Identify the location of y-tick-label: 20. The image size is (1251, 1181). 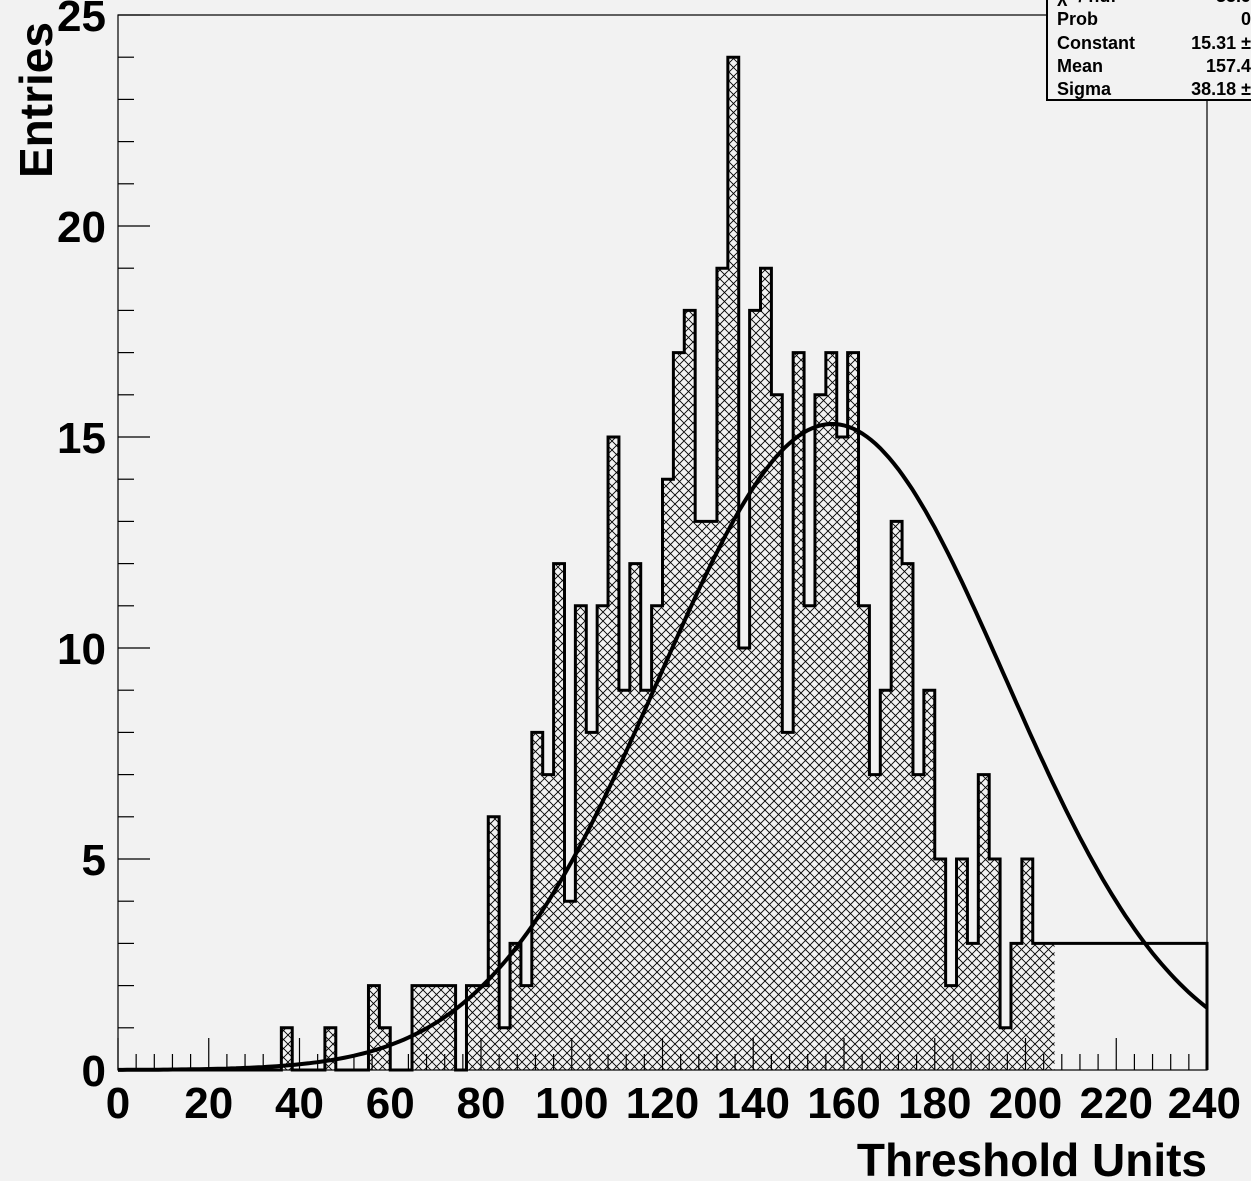
(81, 227).